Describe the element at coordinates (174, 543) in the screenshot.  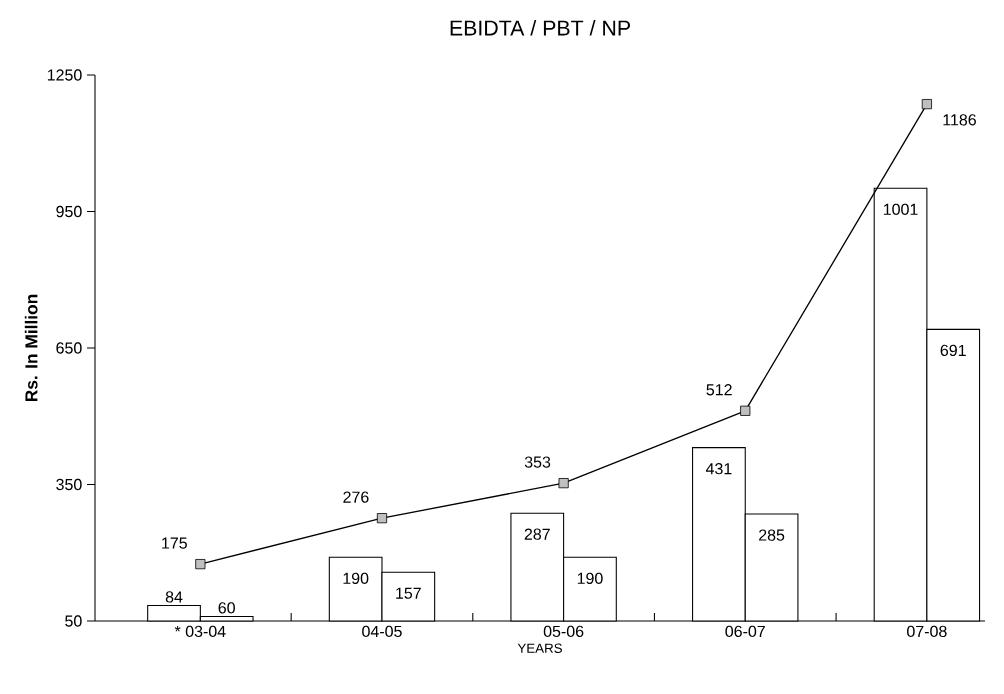
I see `data-label: 175` at that location.